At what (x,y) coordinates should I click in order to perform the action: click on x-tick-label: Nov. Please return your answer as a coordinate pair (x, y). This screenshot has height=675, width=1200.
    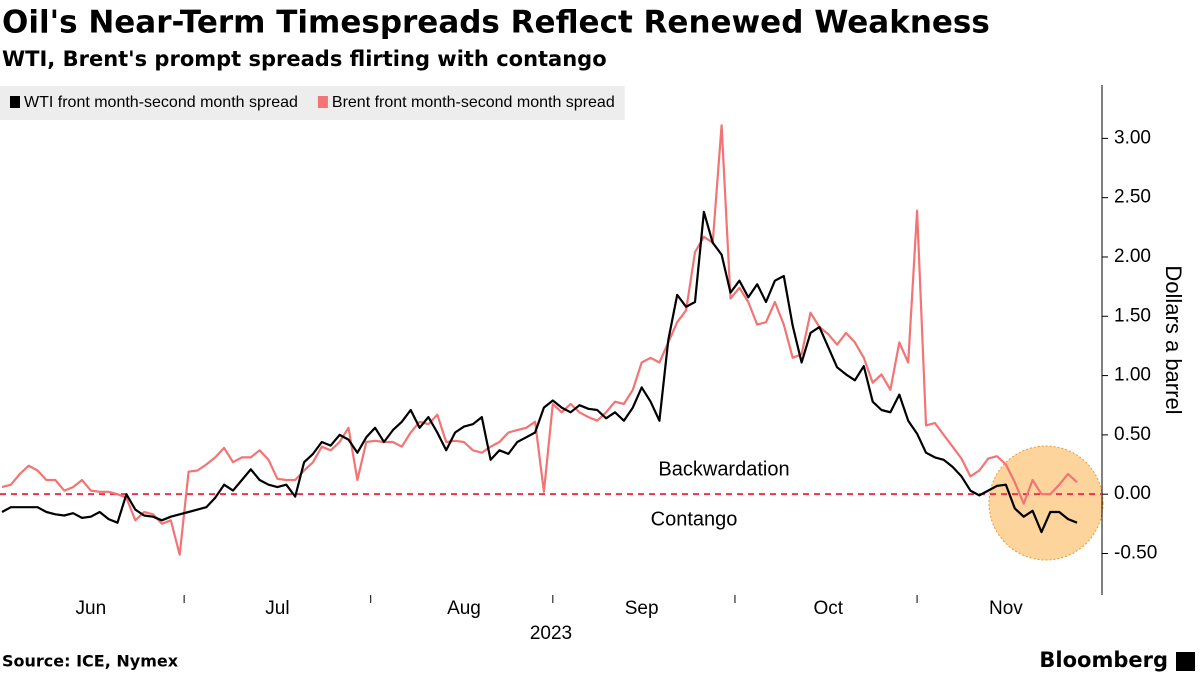
    Looking at the image, I should click on (1006, 608).